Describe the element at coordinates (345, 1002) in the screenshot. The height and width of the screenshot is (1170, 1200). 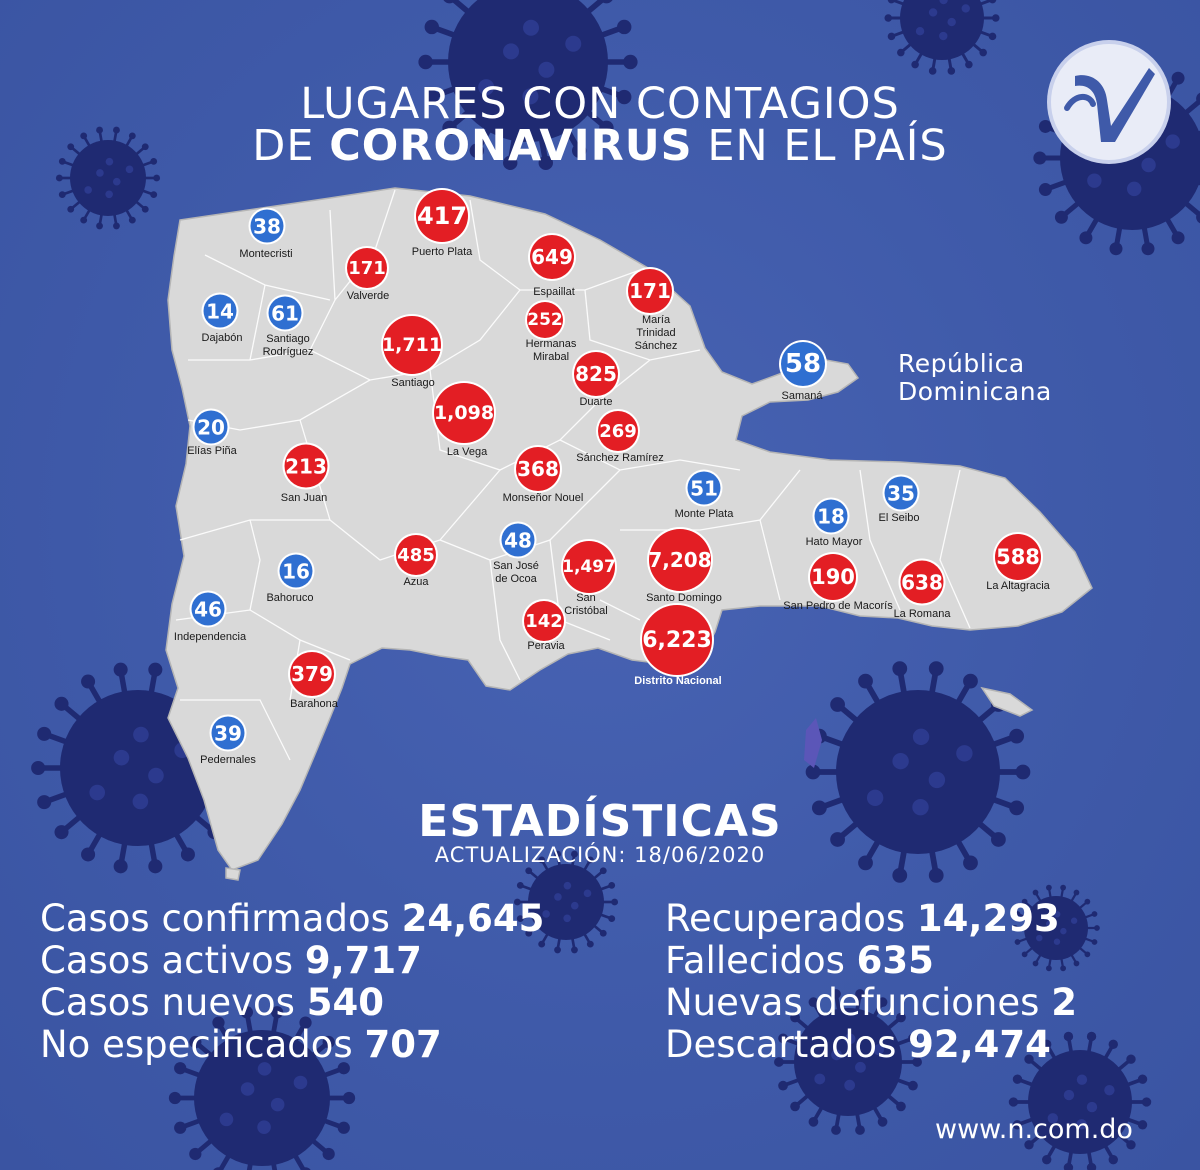
I see `stat-value: 540` at that location.